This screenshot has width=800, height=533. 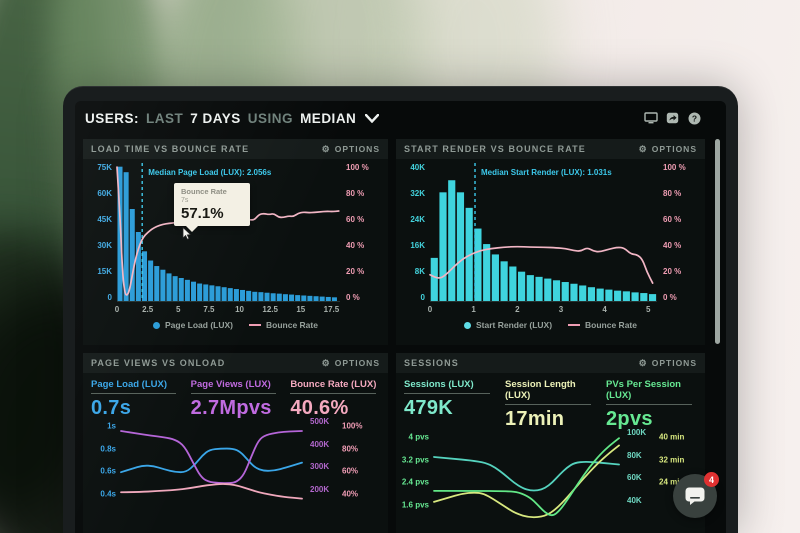 What do you see at coordinates (334, 469) in the screenshot?
I see `y-tick-row: 300K 60%` at bounding box center [334, 469].